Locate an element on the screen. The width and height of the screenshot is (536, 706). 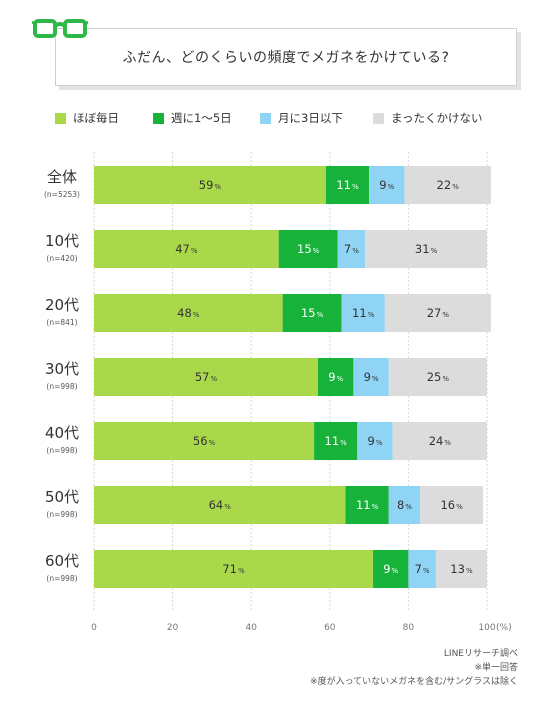
data-label: 8% is located at coordinates (404, 505).